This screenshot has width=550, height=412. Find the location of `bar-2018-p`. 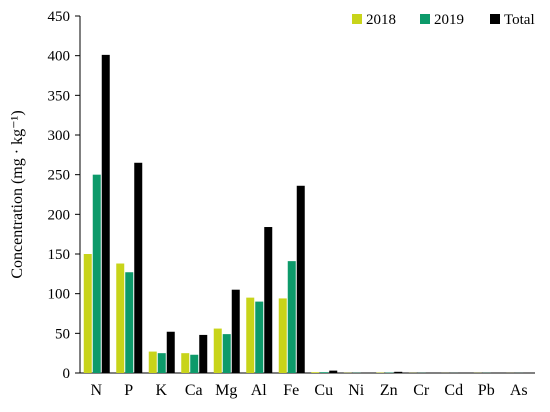

bar-2018-p is located at coordinates (120, 318).